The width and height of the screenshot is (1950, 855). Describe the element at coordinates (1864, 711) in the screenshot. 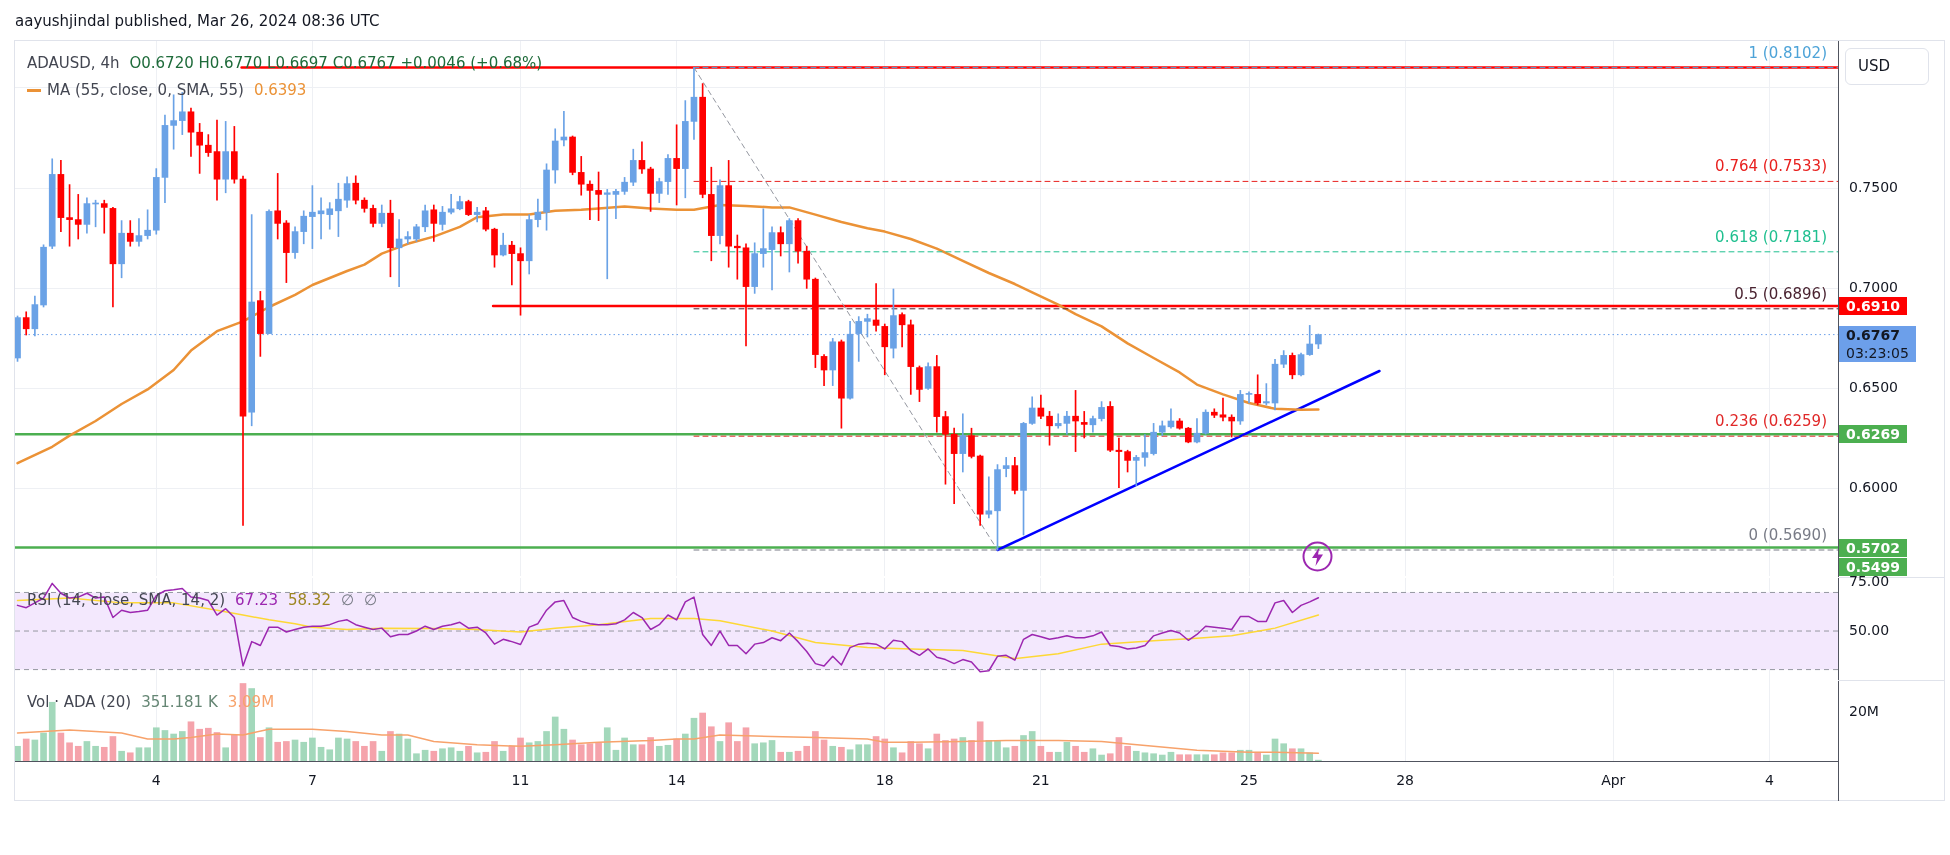

I see `text: 20M` at that location.